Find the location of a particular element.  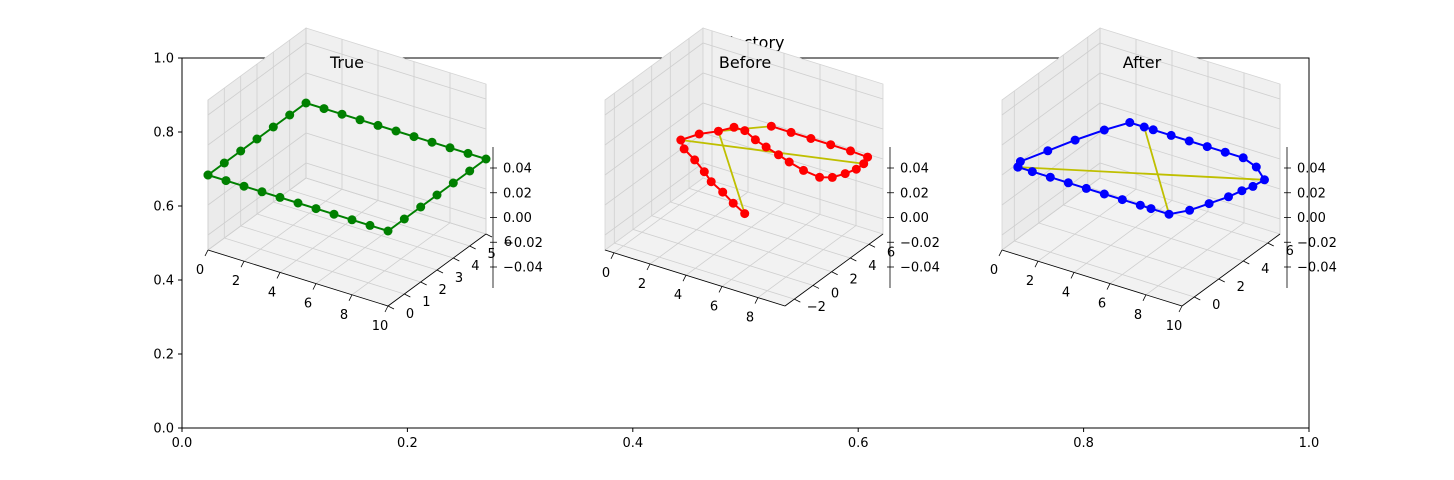

constraint-line is located at coordinates (1156, 170).